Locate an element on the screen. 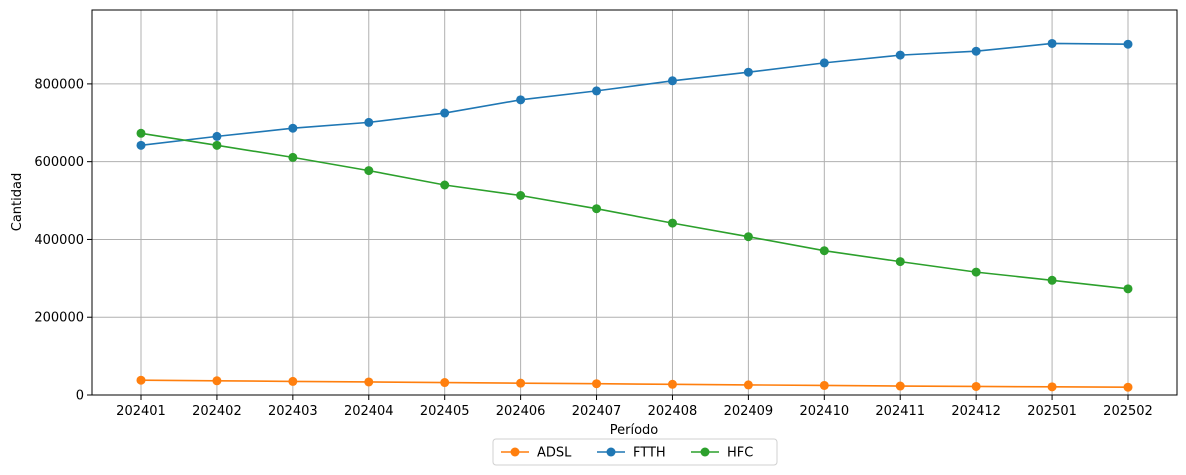 The width and height of the screenshot is (1186, 475). legend-box is located at coordinates (635, 452).